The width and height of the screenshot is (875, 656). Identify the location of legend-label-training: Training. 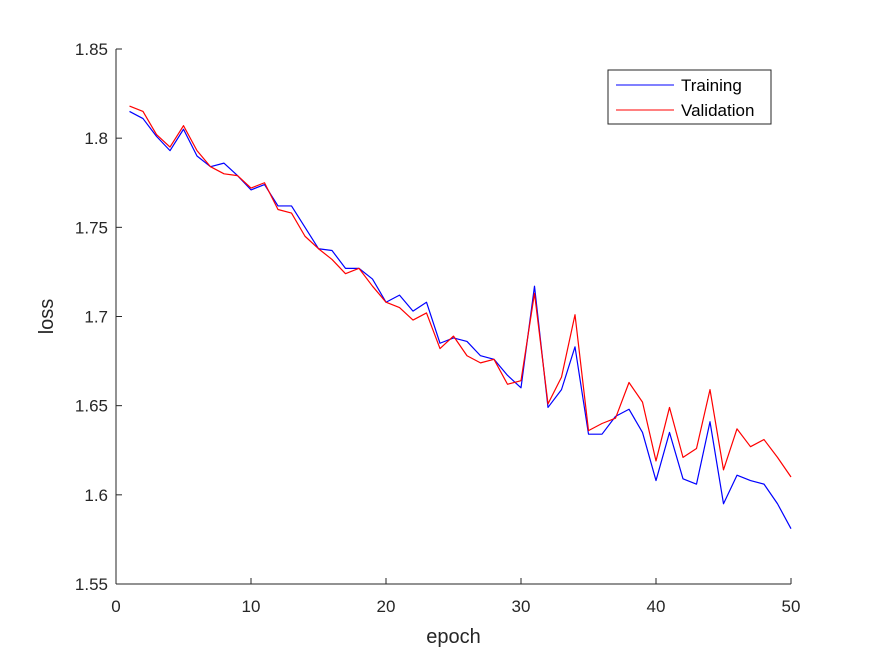
(711, 85).